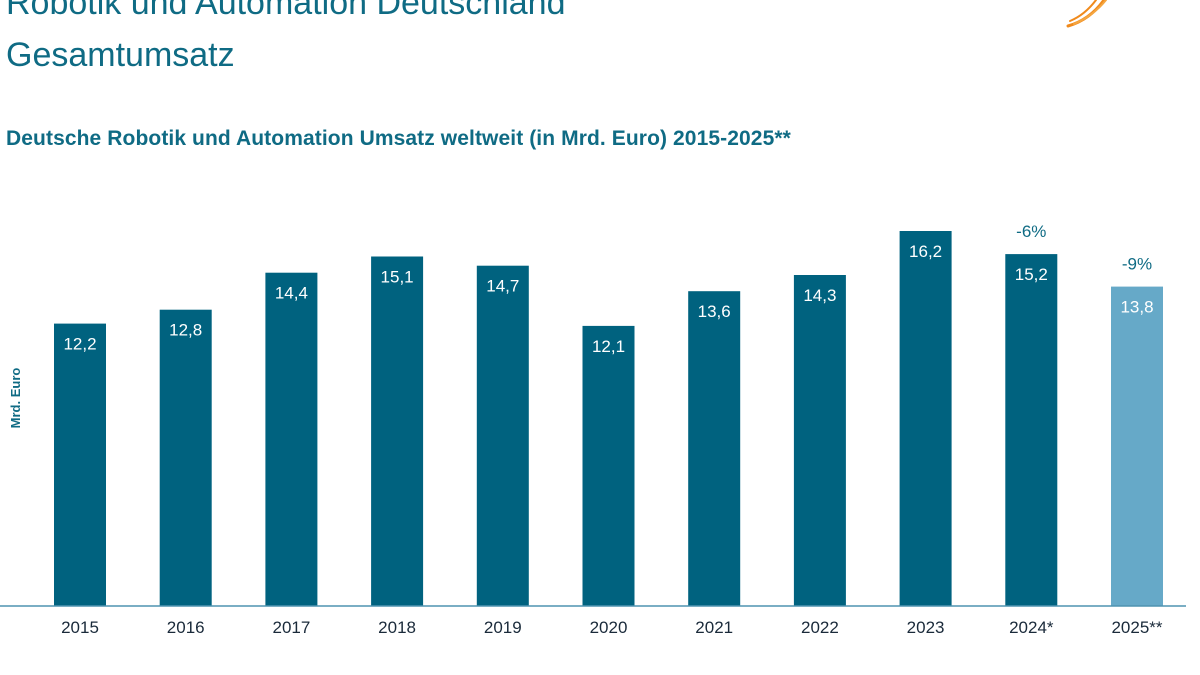 The height and width of the screenshot is (675, 1200). Describe the element at coordinates (291, 627) in the screenshot. I see `x-tick-label: 2017` at that location.